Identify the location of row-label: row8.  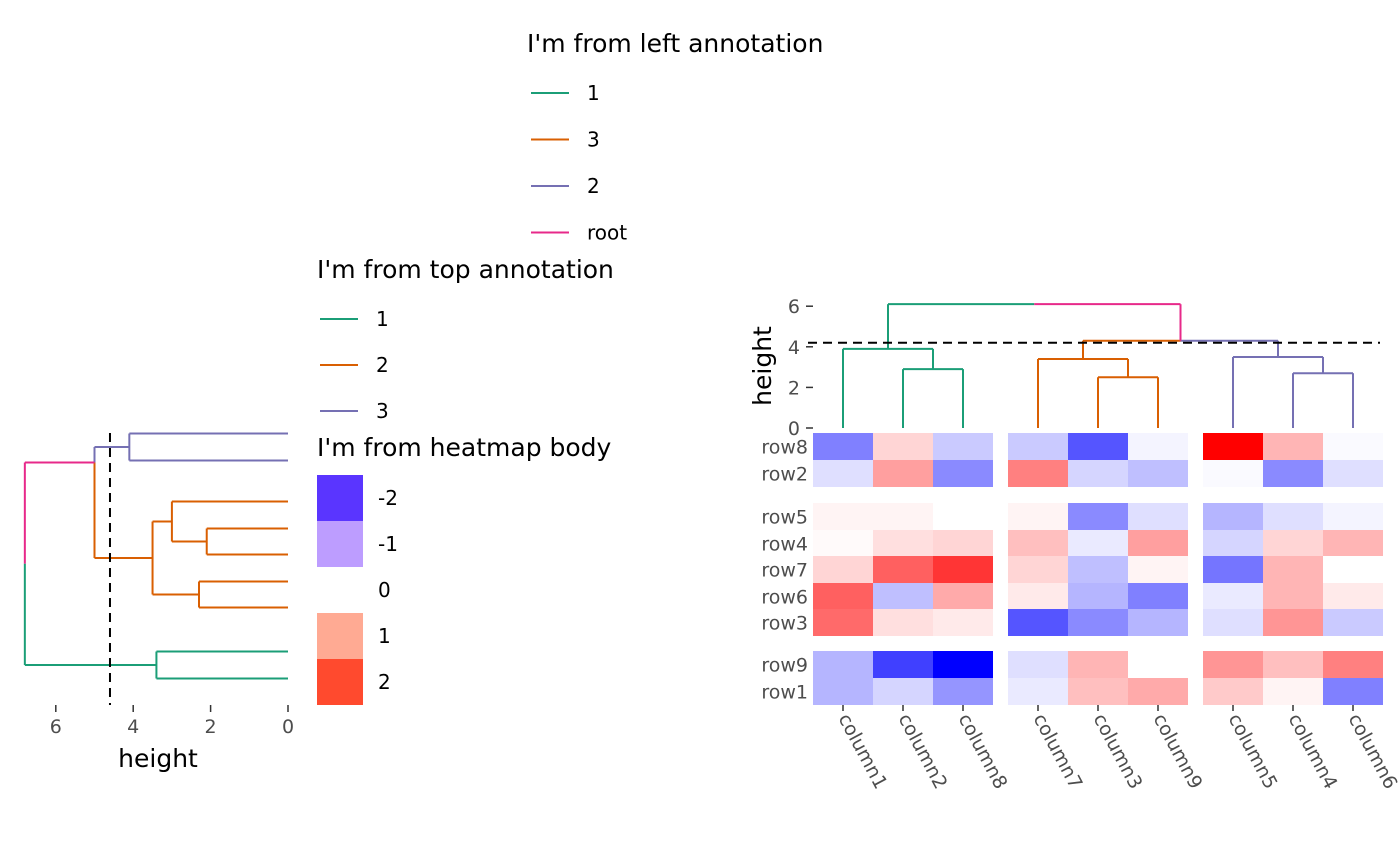
(784, 448).